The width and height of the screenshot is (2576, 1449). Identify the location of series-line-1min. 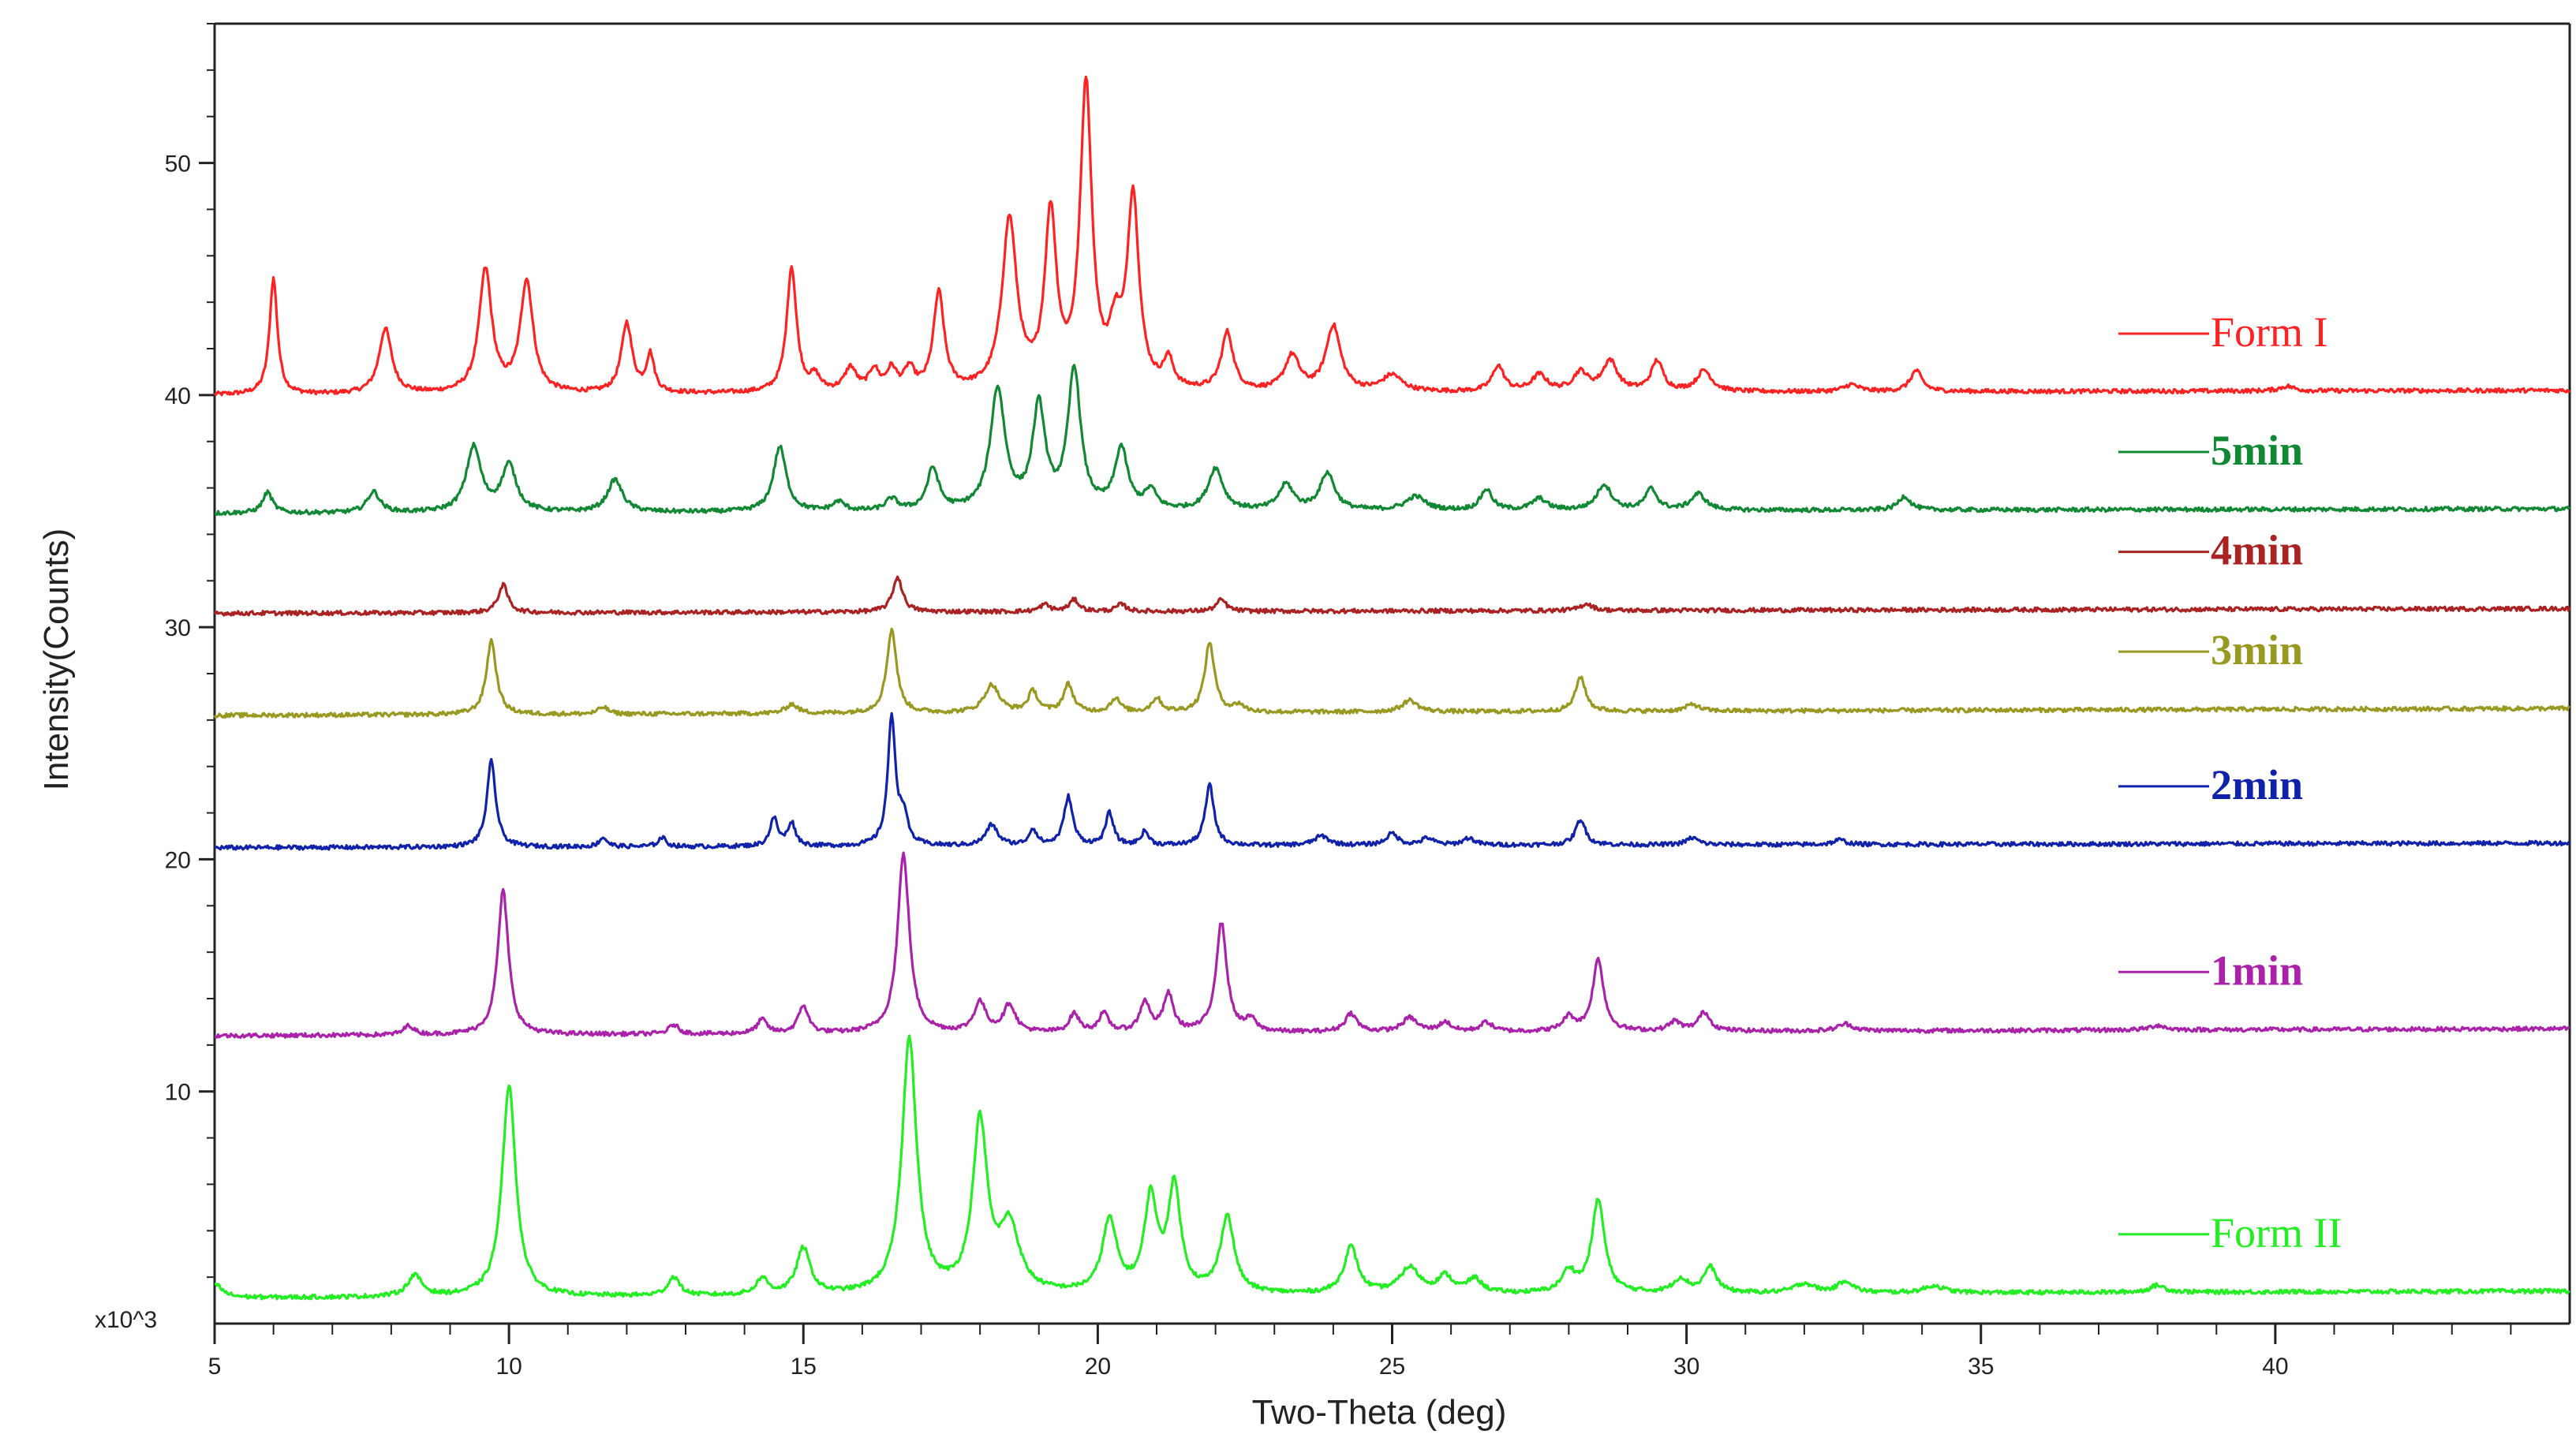
(1392, 946).